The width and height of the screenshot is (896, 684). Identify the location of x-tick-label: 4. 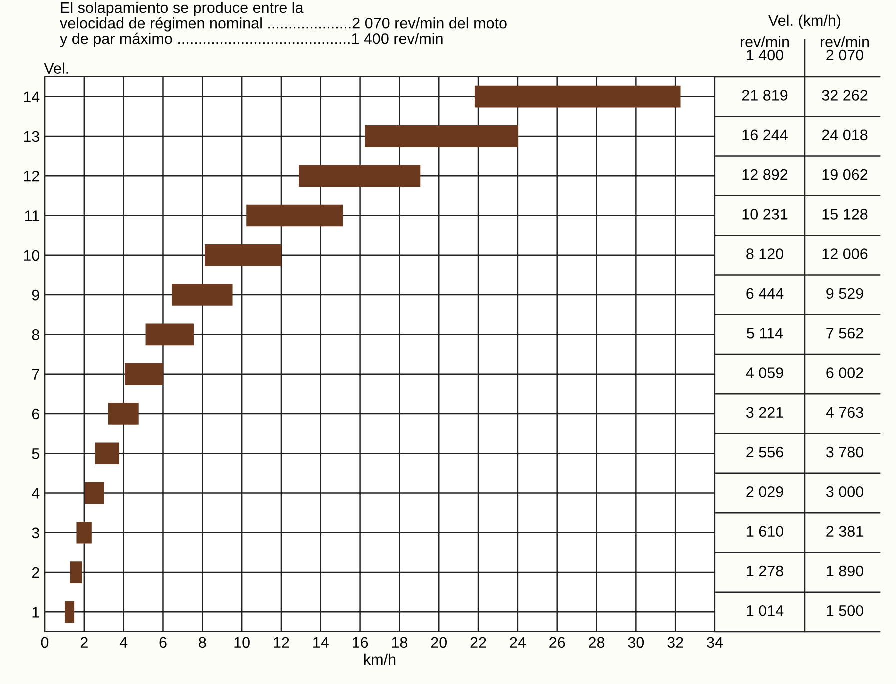
(124, 642).